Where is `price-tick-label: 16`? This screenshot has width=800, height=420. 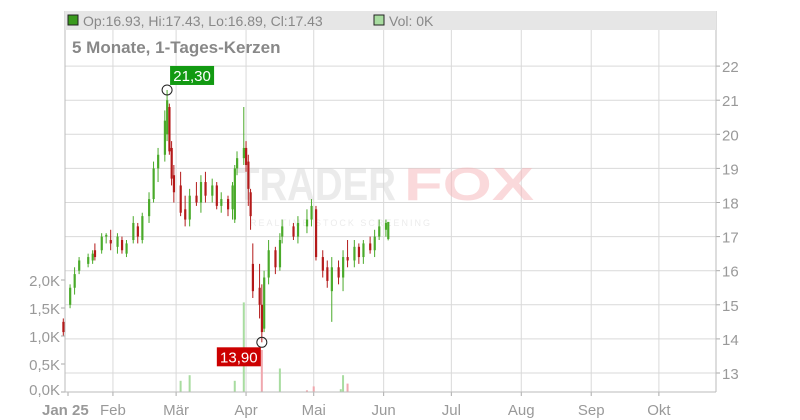 price-tick-label: 16 is located at coordinates (730, 272).